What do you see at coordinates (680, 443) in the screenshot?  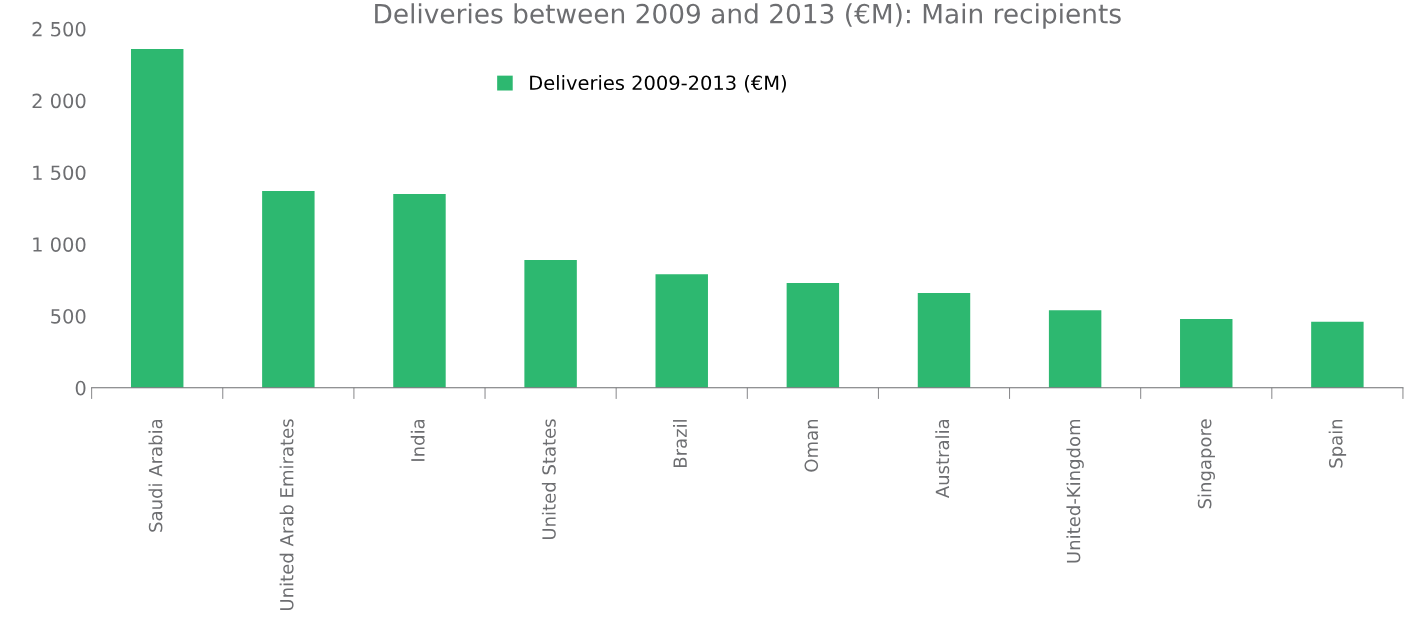 I see `x-tick-label: Brazil` at bounding box center [680, 443].